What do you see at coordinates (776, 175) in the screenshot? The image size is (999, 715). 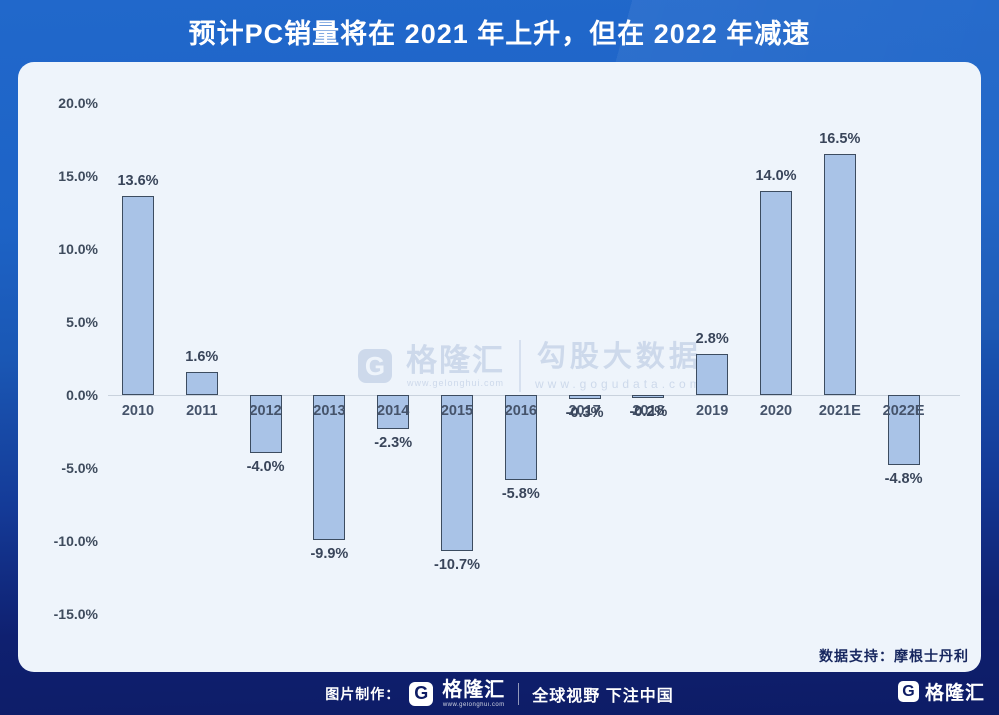 I see `bar-value-label: 14.0%` at bounding box center [776, 175].